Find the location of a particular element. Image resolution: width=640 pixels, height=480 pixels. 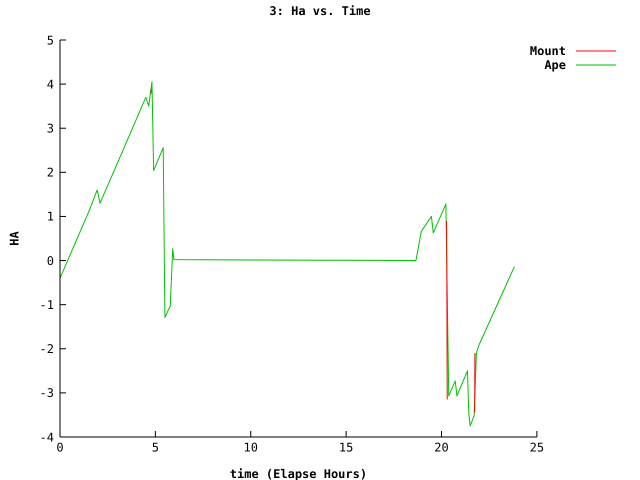

x-tick-label: 15 is located at coordinates (346, 447).